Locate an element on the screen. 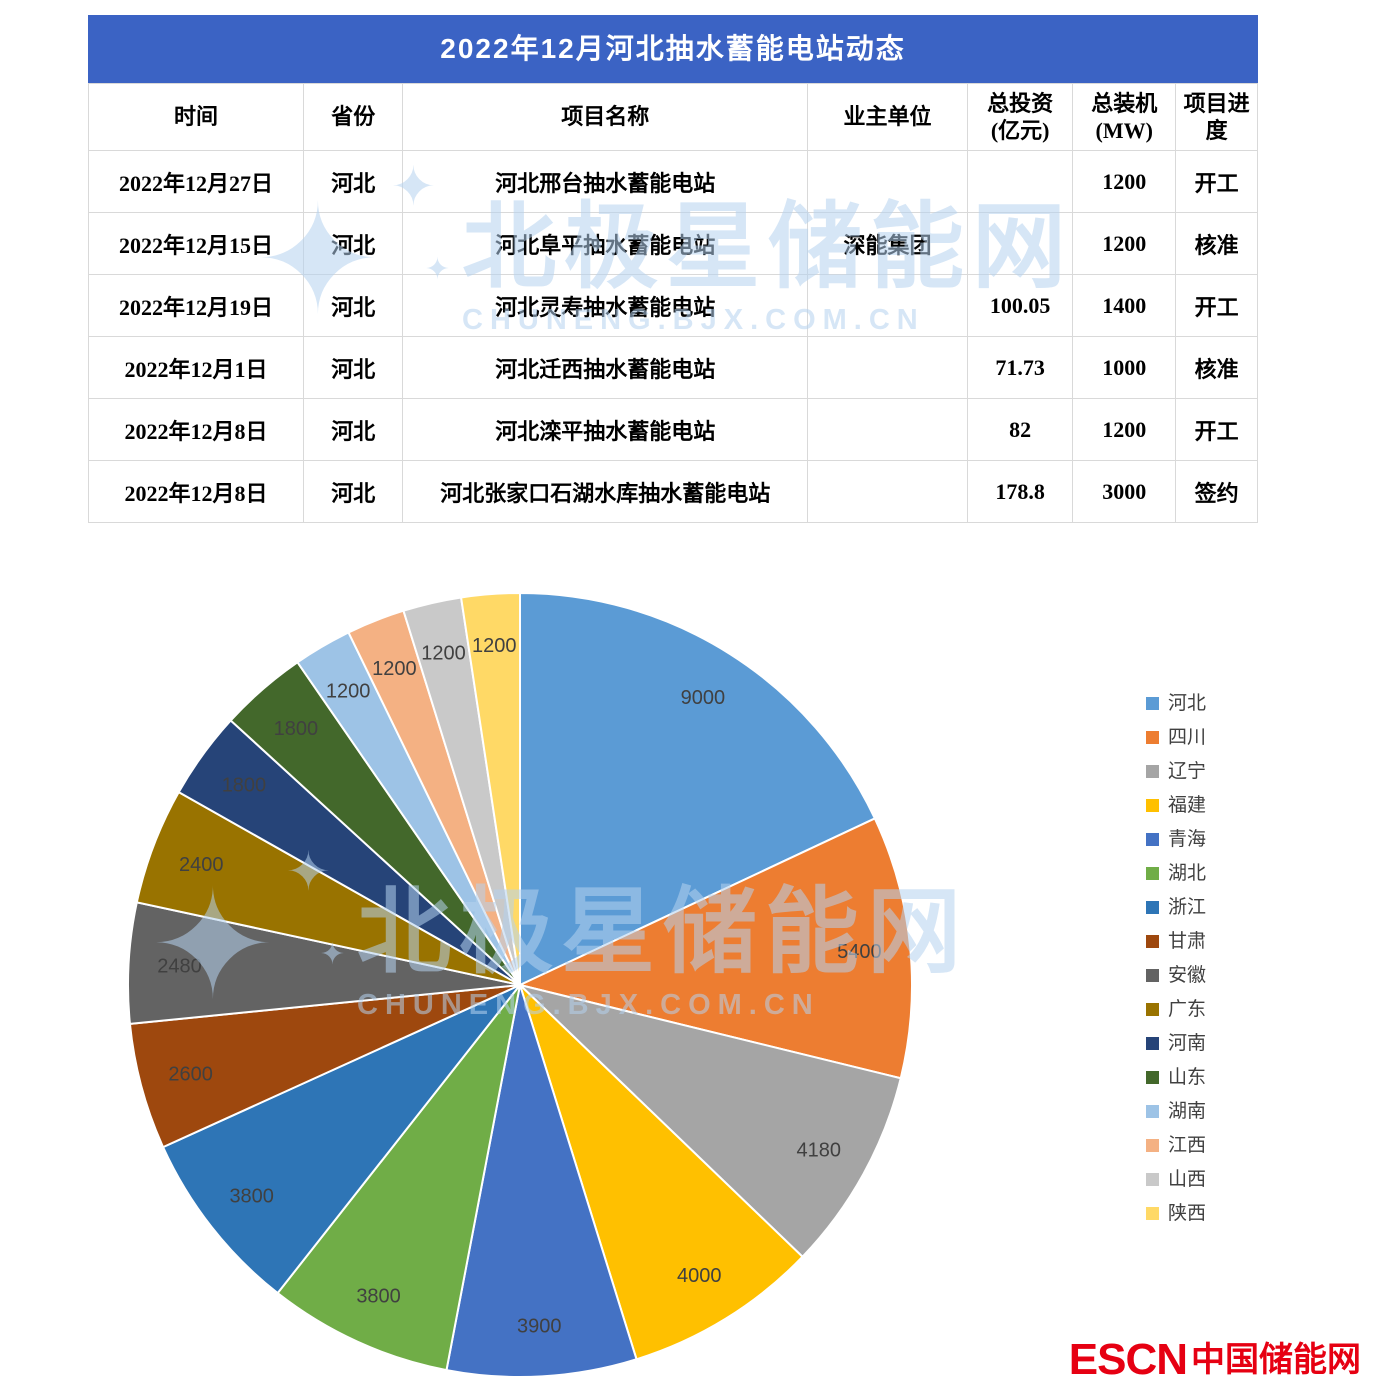  table-row: 2022年12月15日 河北 河北阜平抽水蓄能电站 深能集团 1200 核准 is located at coordinates (672, 243).